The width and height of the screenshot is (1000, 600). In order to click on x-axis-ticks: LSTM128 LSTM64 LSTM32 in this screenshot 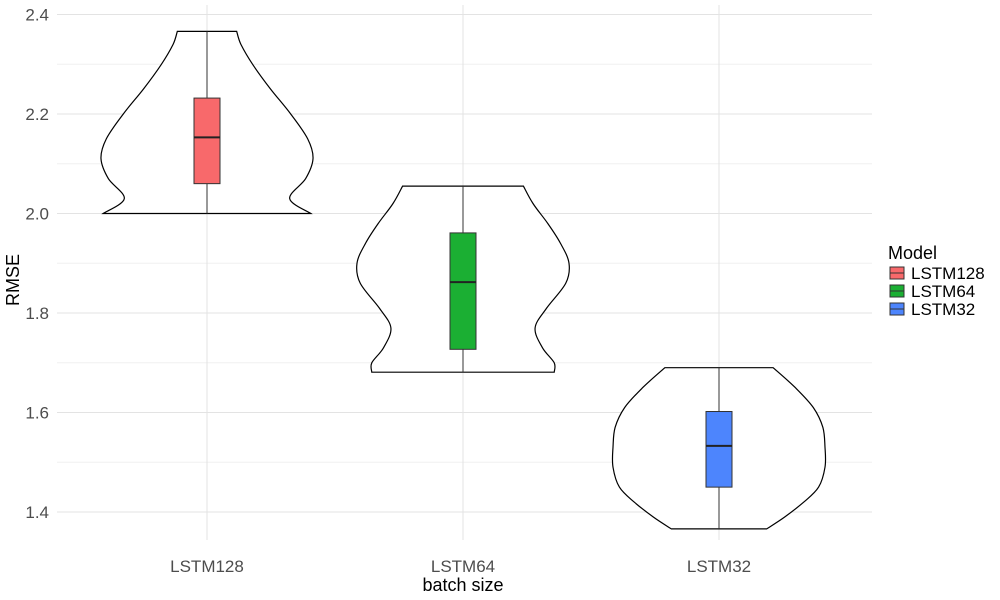, I will do `click(460, 566)`.